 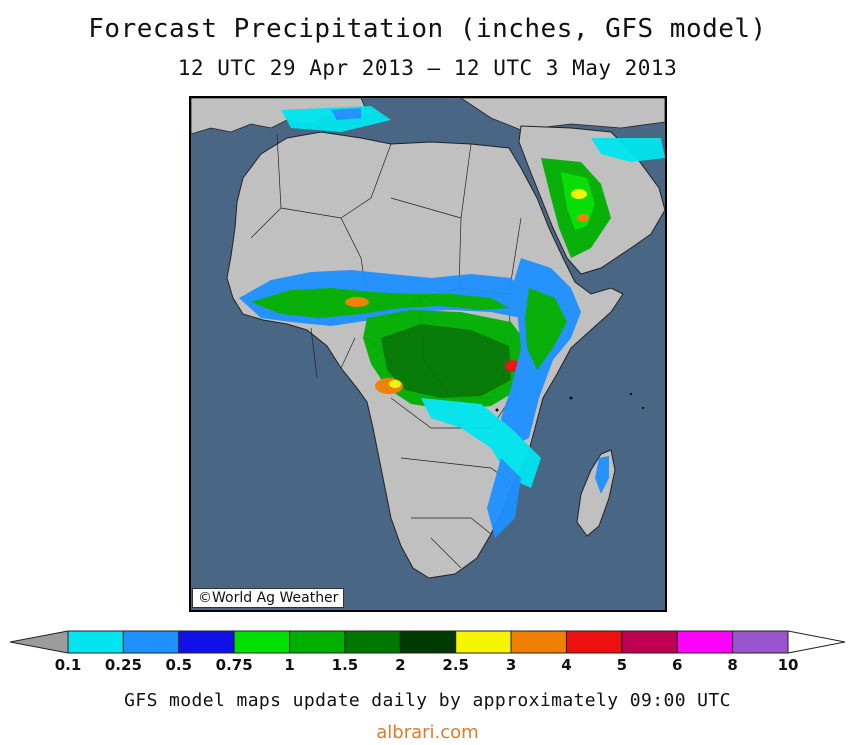 What do you see at coordinates (596, 493) in the screenshot?
I see `madagascar-landmass` at bounding box center [596, 493].